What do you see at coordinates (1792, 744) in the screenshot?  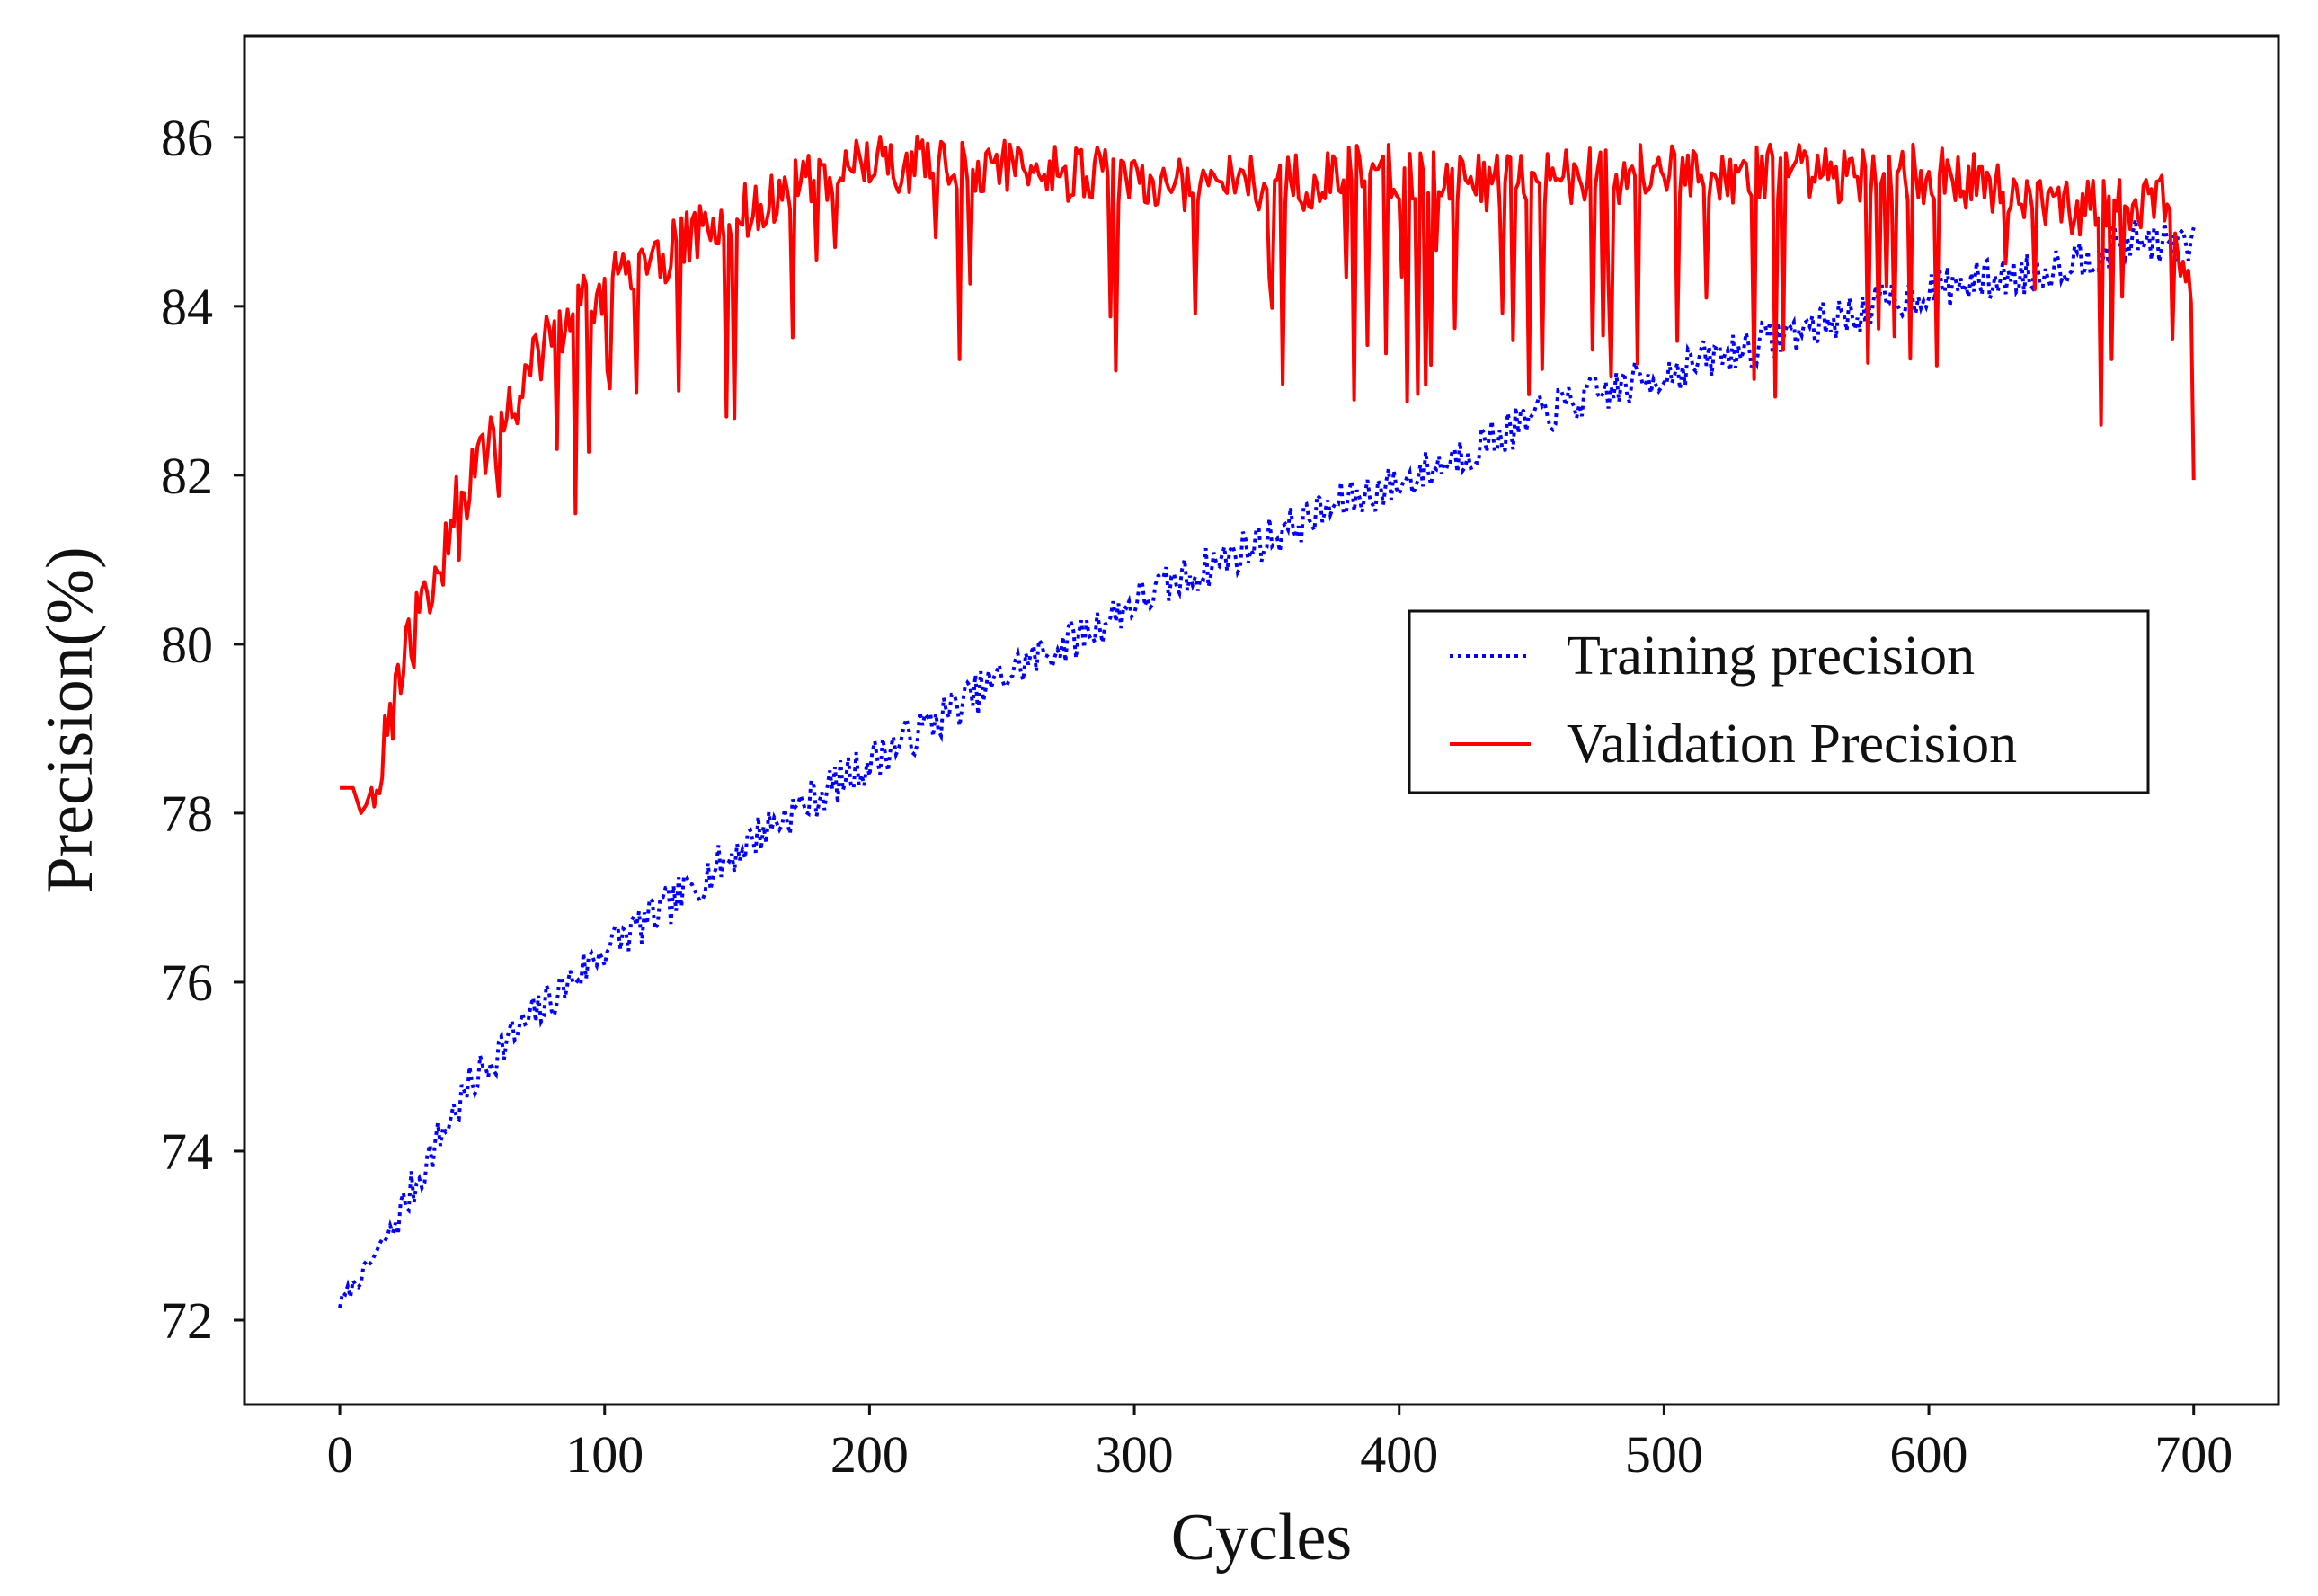 I see `legend-label-validation: Validation Precision` at bounding box center [1792, 744].